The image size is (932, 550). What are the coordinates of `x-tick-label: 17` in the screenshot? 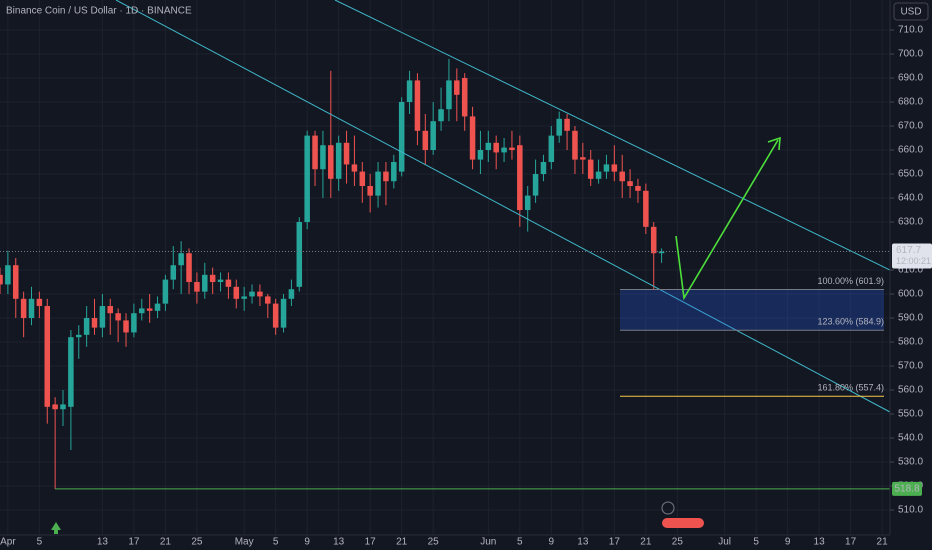 It's located at (134, 542).